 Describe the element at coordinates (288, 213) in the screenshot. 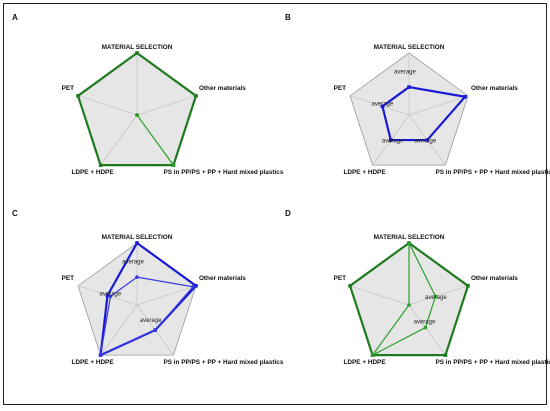

I see `panel-letter: D` at that location.